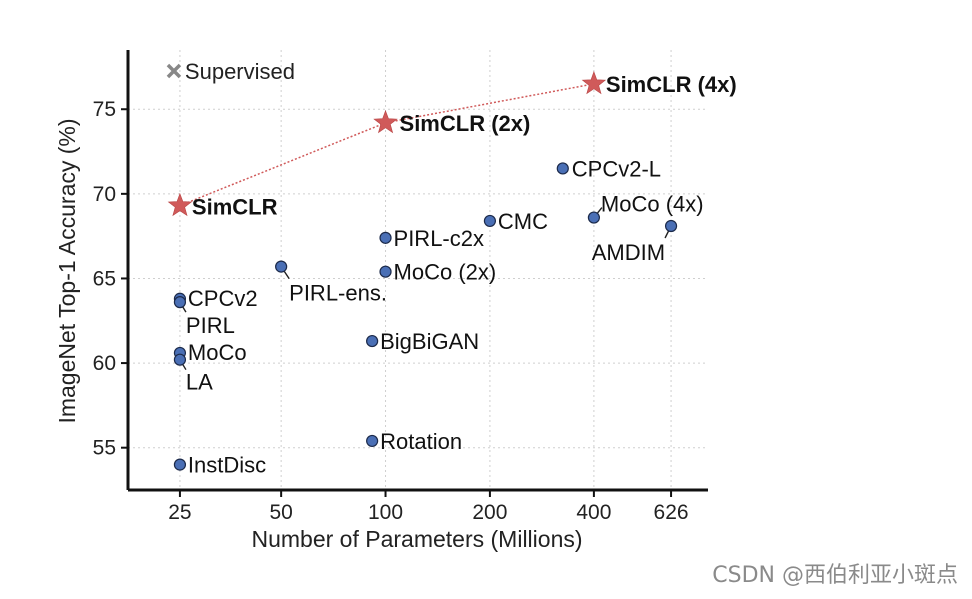 The image size is (972, 599). Describe the element at coordinates (104, 109) in the screenshot. I see `y-tick-label: 75` at that location.